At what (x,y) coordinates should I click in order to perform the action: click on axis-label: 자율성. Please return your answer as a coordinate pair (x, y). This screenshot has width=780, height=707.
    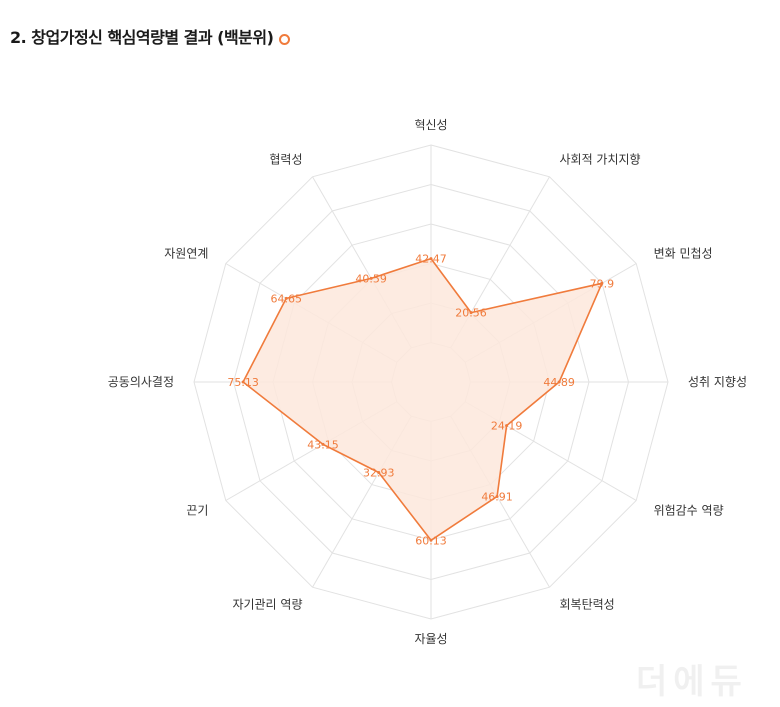
    Looking at the image, I should click on (430, 639).